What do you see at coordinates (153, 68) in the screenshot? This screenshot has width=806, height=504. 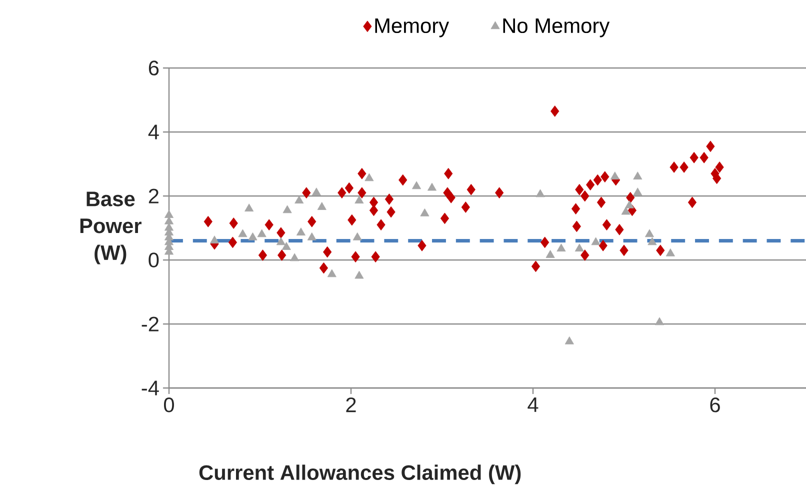 I see `y-tick-label: 6` at bounding box center [153, 68].